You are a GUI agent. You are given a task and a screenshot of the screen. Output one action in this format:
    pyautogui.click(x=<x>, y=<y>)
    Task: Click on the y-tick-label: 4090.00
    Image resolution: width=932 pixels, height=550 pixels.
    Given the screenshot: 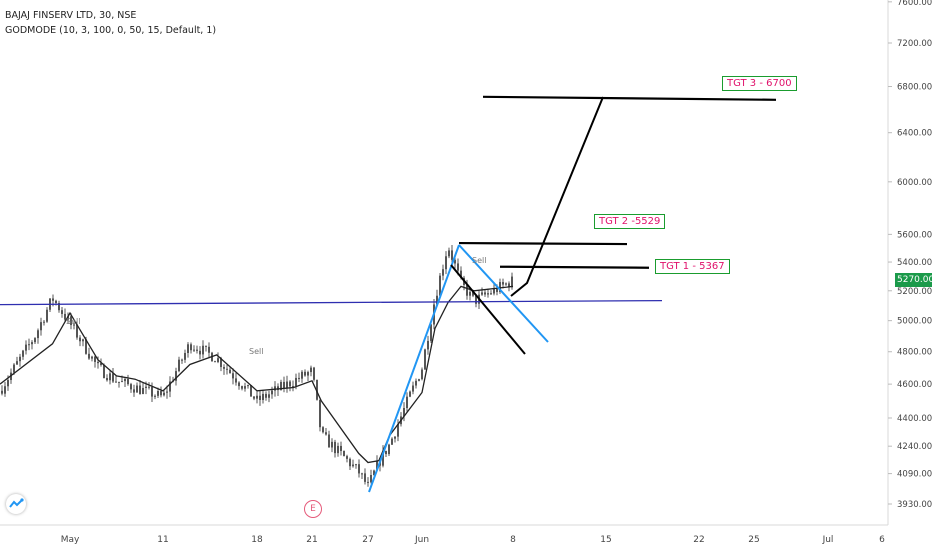 What is the action you would take?
    pyautogui.click(x=914, y=475)
    